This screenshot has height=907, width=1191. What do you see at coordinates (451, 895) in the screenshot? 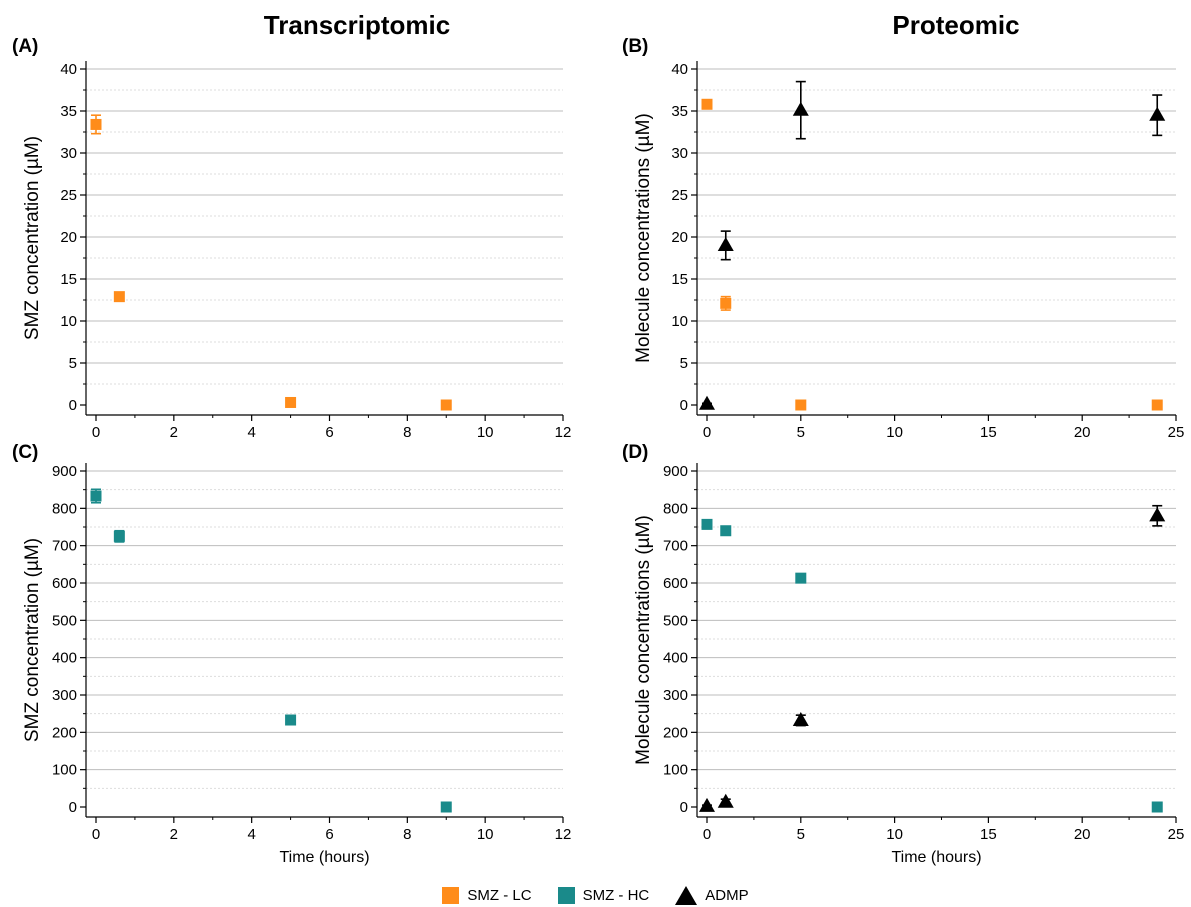
I see `legend-swatch-smz-lc` at bounding box center [451, 895].